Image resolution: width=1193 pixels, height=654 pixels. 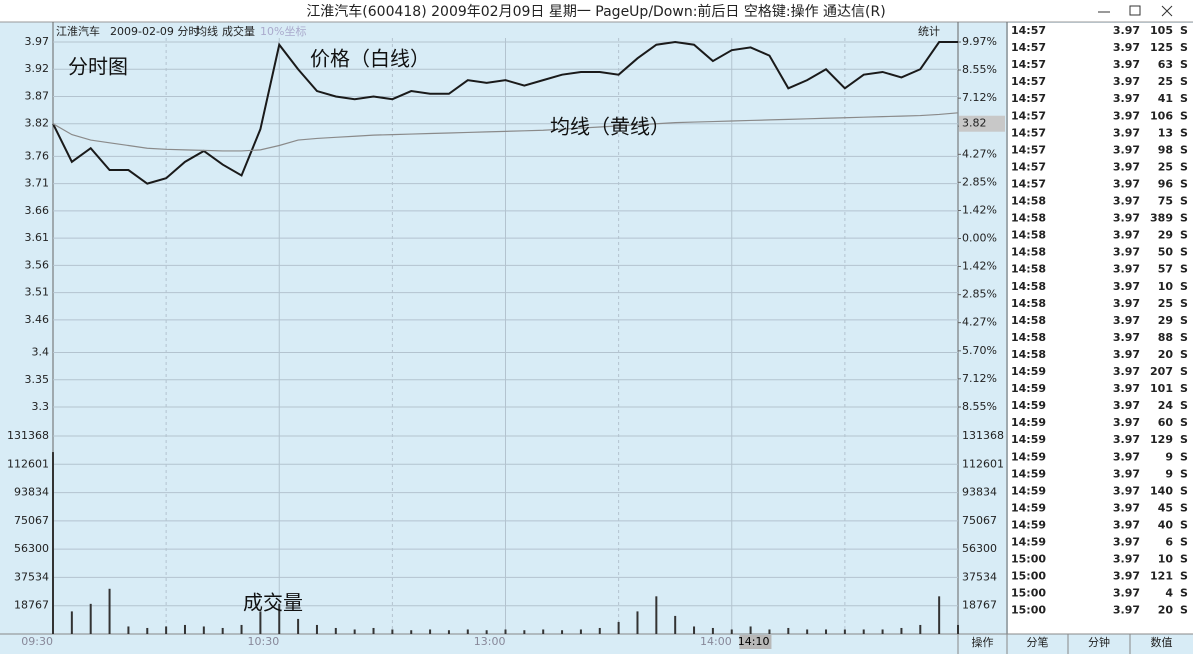 I want to click on trade-volume: 129, so click(x=1161, y=439).